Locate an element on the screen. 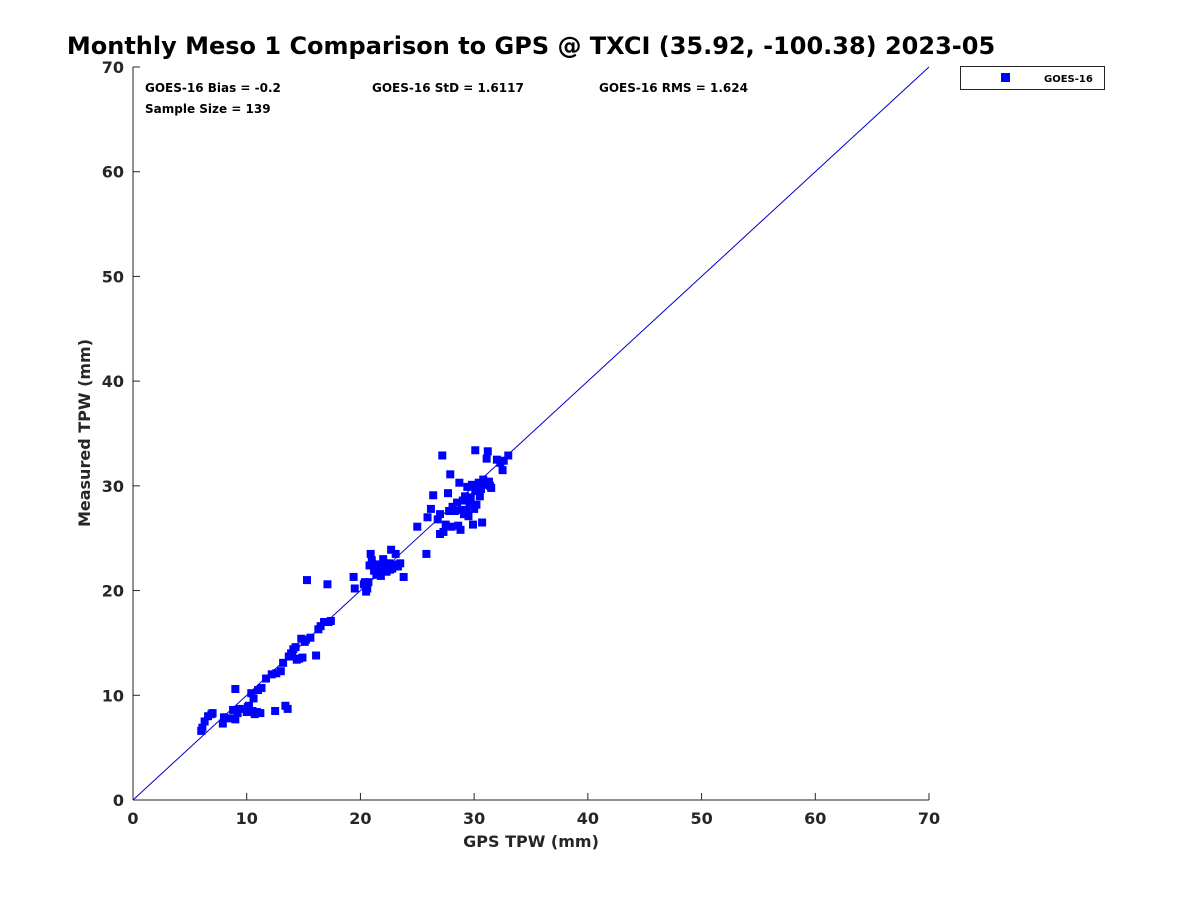 This screenshot has height=900, width=1200. y-tick-label: 40 is located at coordinates (113, 381).